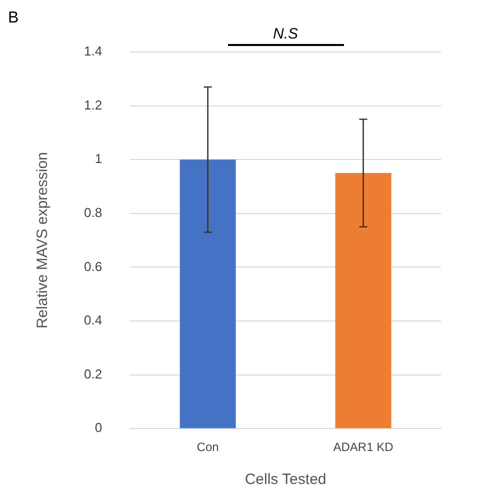 The width and height of the screenshot is (481, 503). I want to click on x-tick-label: Con, so click(207, 447).